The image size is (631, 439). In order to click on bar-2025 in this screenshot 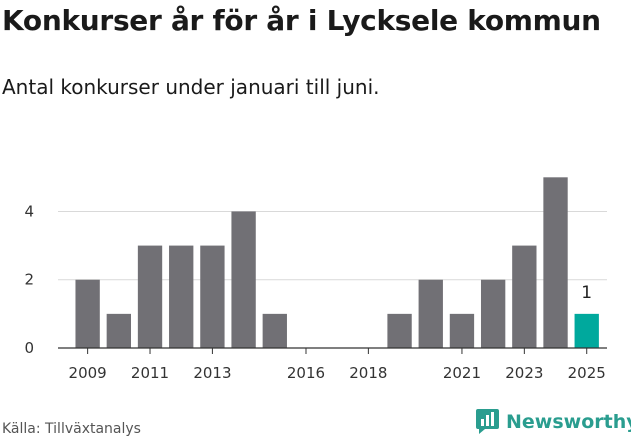, I will do `click(586, 330)`.